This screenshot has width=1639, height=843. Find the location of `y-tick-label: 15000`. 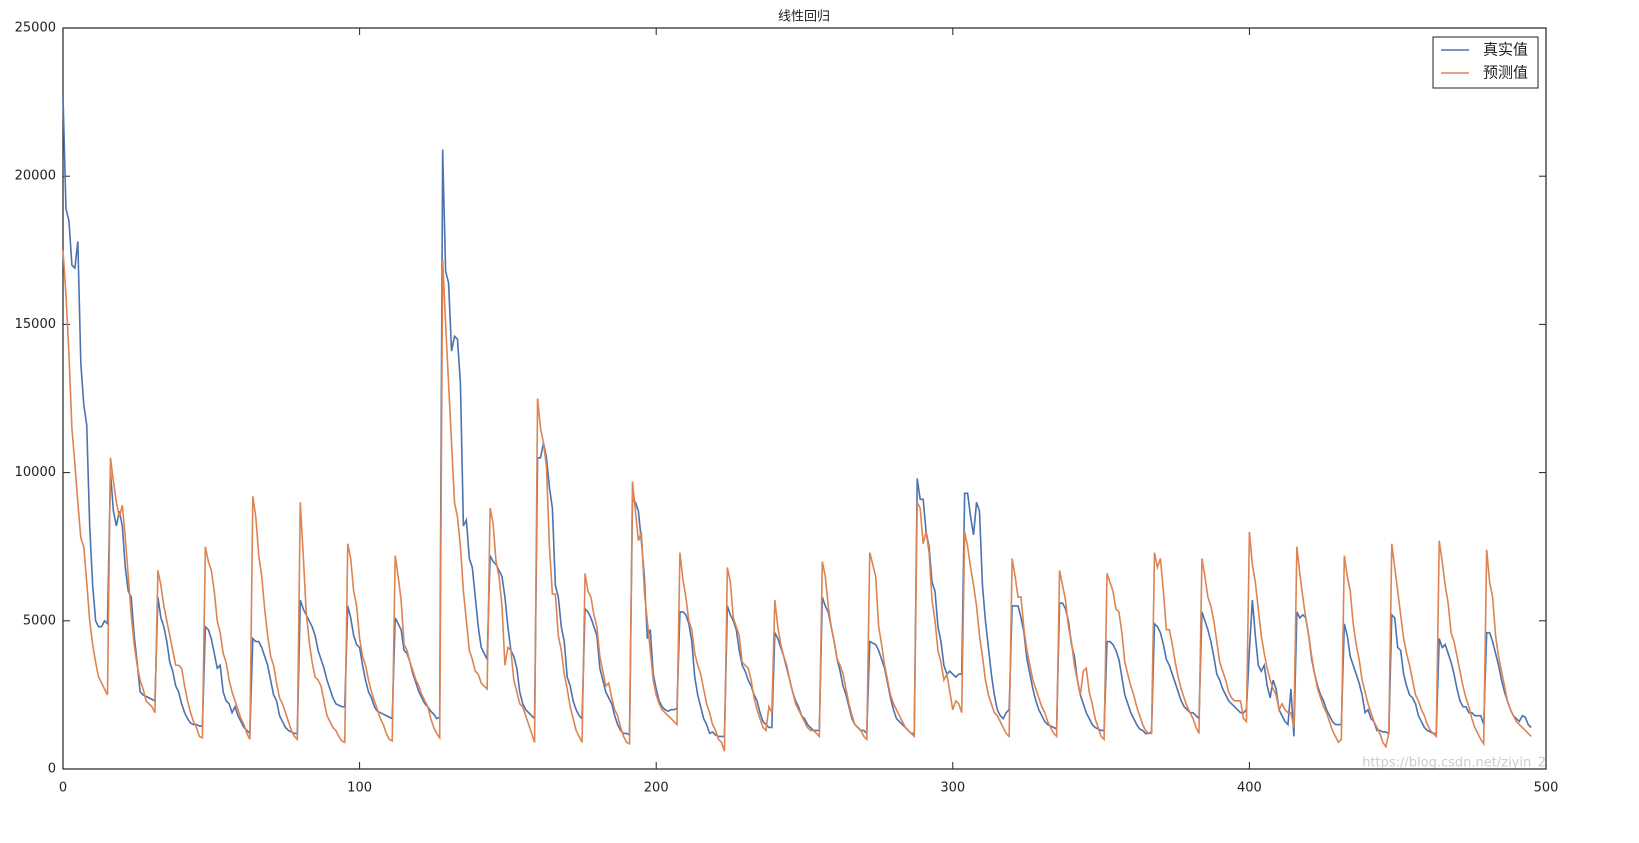

y-tick-label: 15000 is located at coordinates (35, 324).